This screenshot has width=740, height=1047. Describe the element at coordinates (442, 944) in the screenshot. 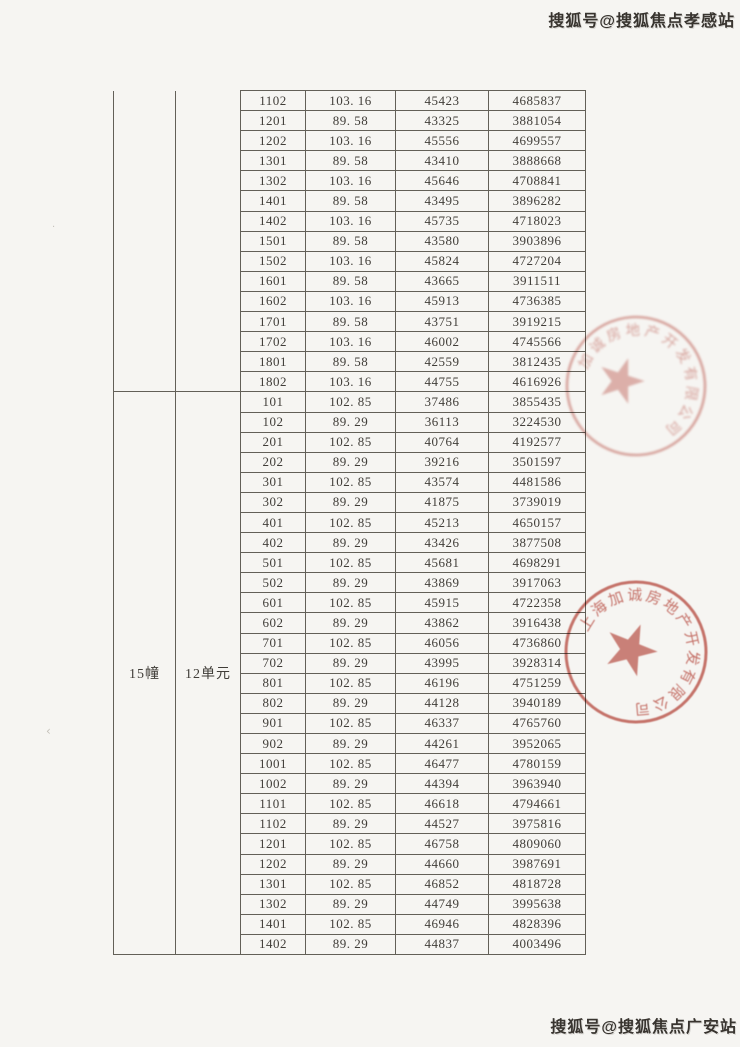

I see `unit-price-cell: 44837` at that location.